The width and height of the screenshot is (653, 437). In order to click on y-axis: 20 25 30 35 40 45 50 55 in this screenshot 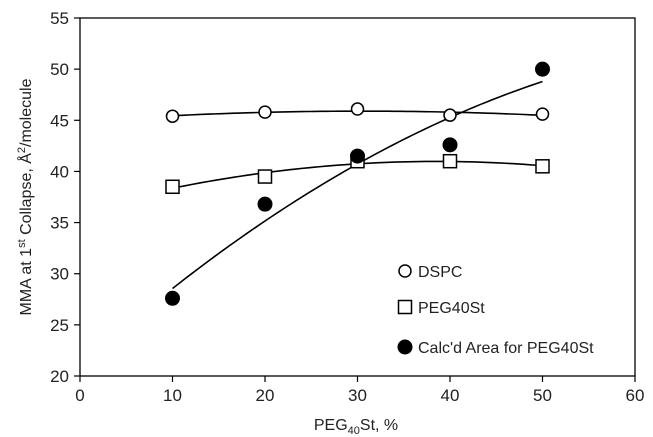, I will do `click(65, 197)`.